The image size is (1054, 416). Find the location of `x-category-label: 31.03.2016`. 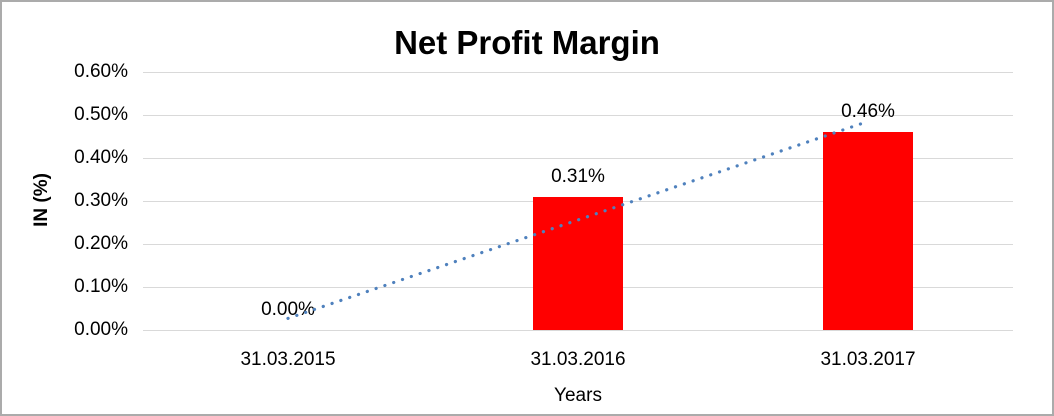

x-category-label: 31.03.2016 is located at coordinates (578, 359).